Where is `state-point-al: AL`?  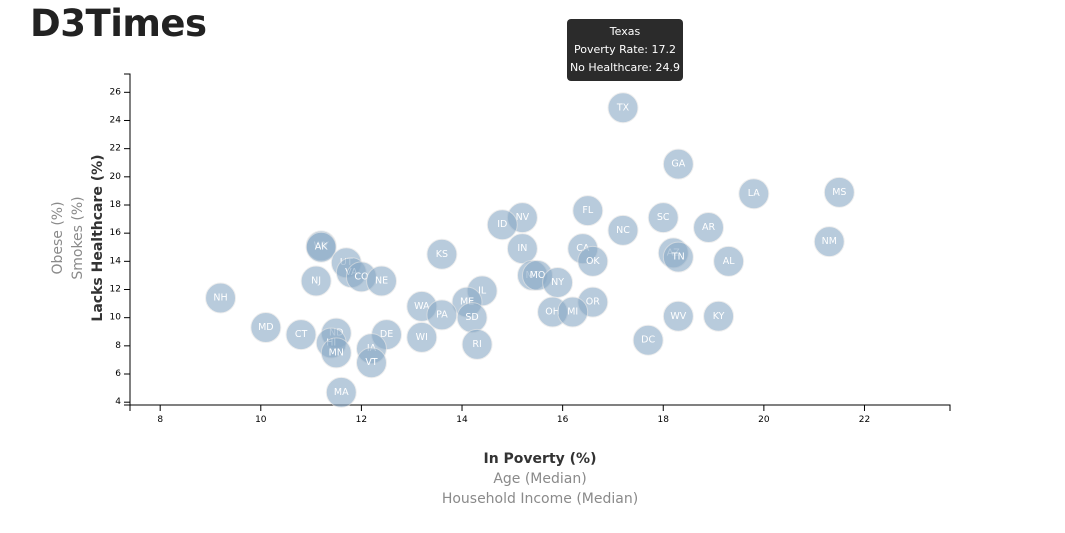
state-point-al: AL is located at coordinates (729, 261).